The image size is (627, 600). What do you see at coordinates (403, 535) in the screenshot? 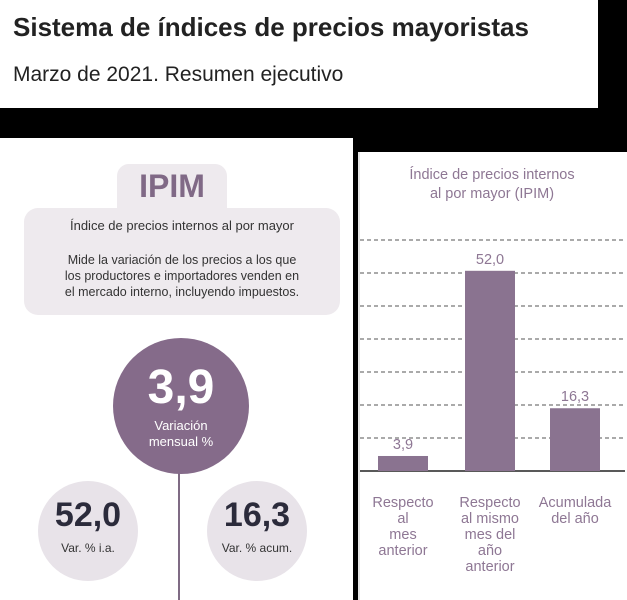
I see `category-label-line: mes` at bounding box center [403, 535].